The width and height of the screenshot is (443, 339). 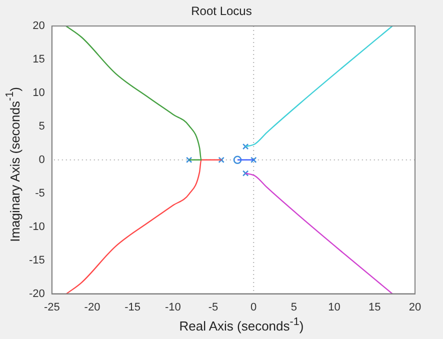 I want to click on y-tick-label: 15, so click(x=38, y=60).